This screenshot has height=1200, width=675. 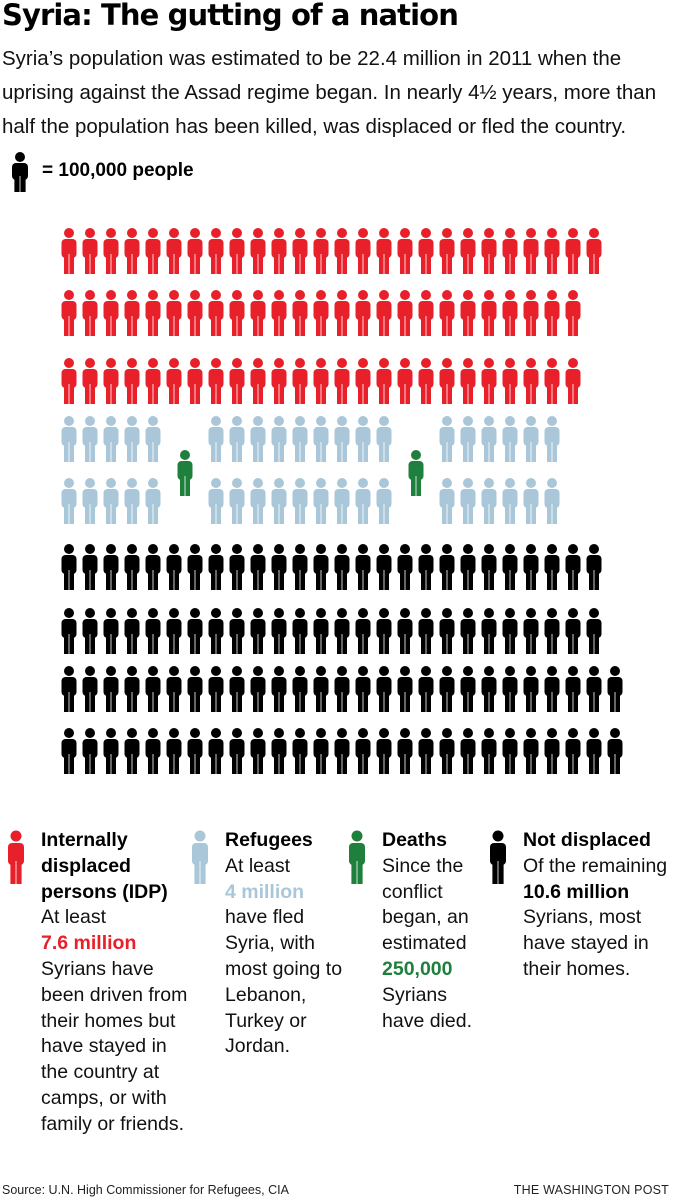 I want to click on legend-before: Since the conflict began, an estimated, so click(x=425, y=904).